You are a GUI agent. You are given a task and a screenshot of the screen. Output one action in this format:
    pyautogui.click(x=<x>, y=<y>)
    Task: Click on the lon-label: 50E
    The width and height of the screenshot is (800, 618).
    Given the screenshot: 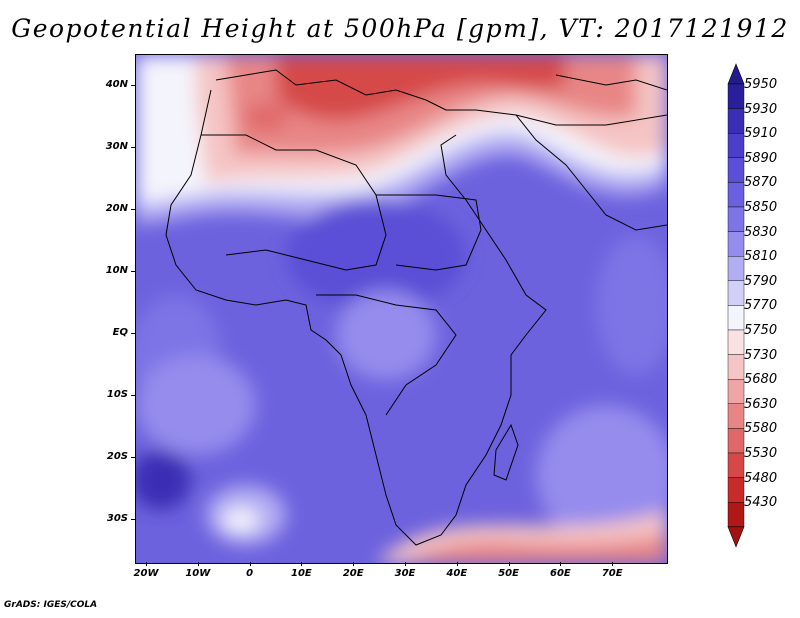 What is the action you would take?
    pyautogui.click(x=508, y=573)
    